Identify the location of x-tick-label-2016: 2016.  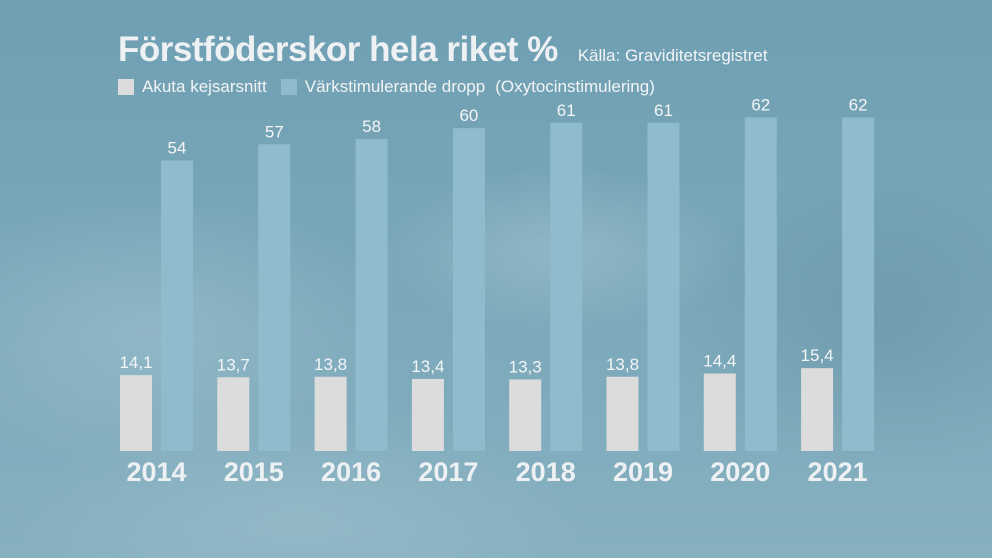
(351, 472).